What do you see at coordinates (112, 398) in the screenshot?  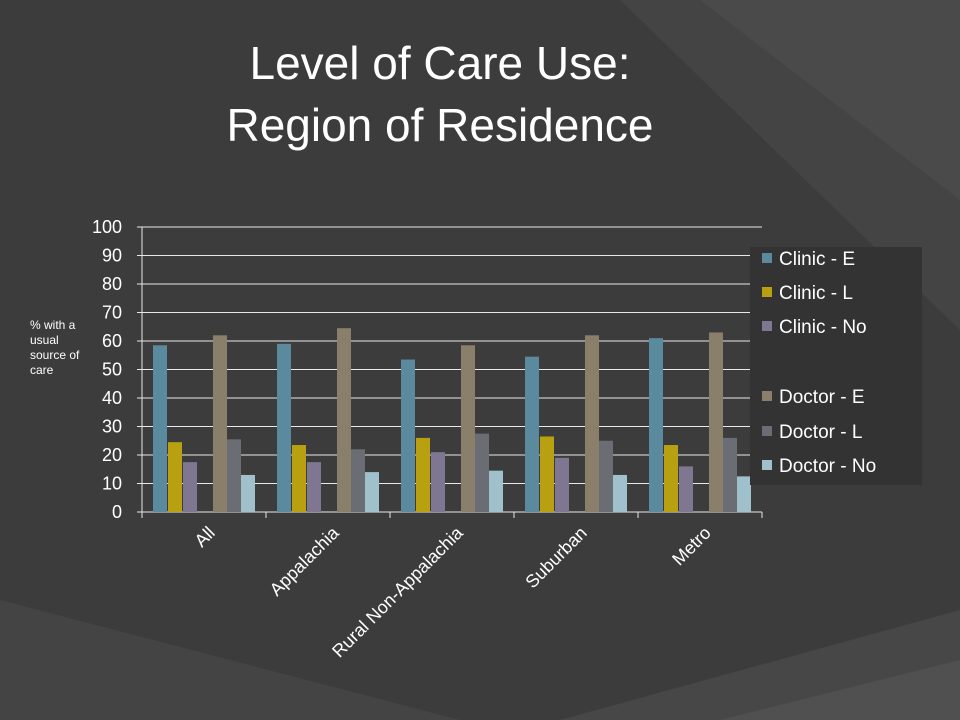 I see `y-tick-label: 40` at bounding box center [112, 398].